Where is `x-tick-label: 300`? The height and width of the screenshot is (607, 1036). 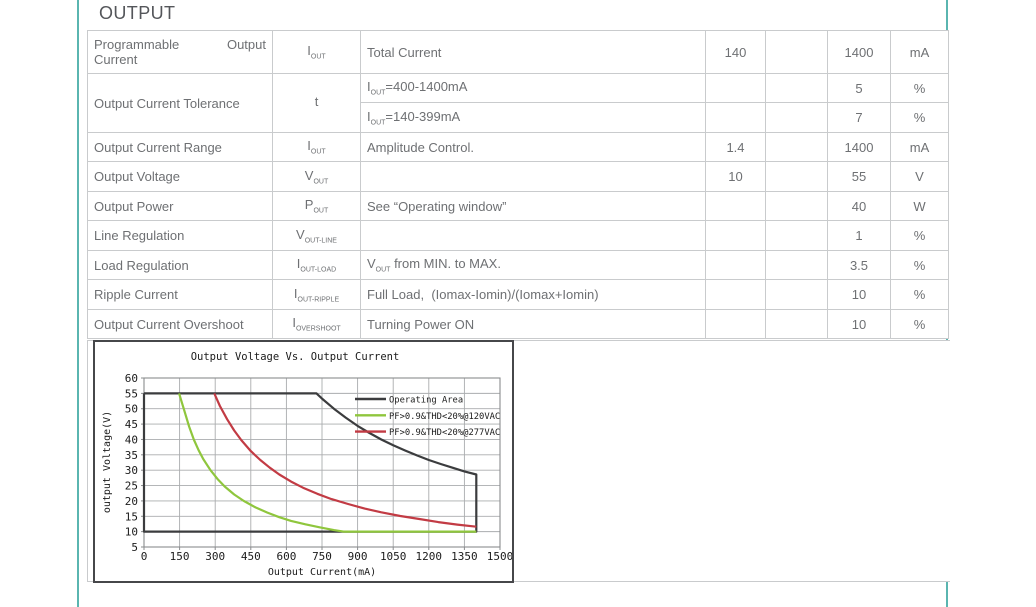 x-tick-label: 300 is located at coordinates (215, 556).